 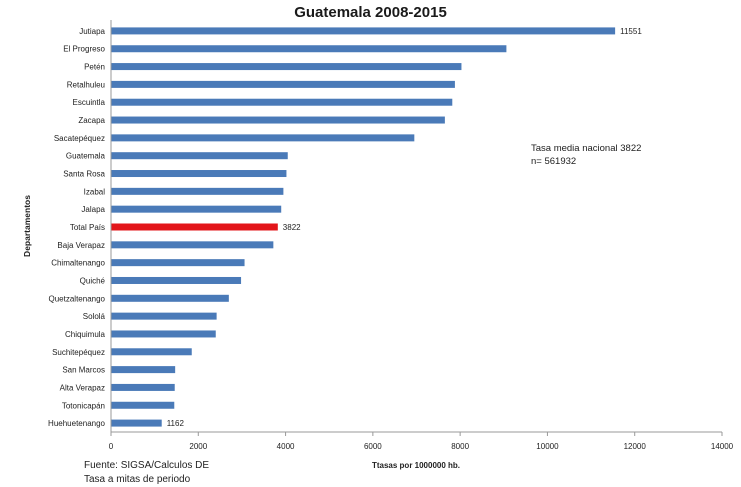 I want to click on bar-solola, so click(x=164, y=316).